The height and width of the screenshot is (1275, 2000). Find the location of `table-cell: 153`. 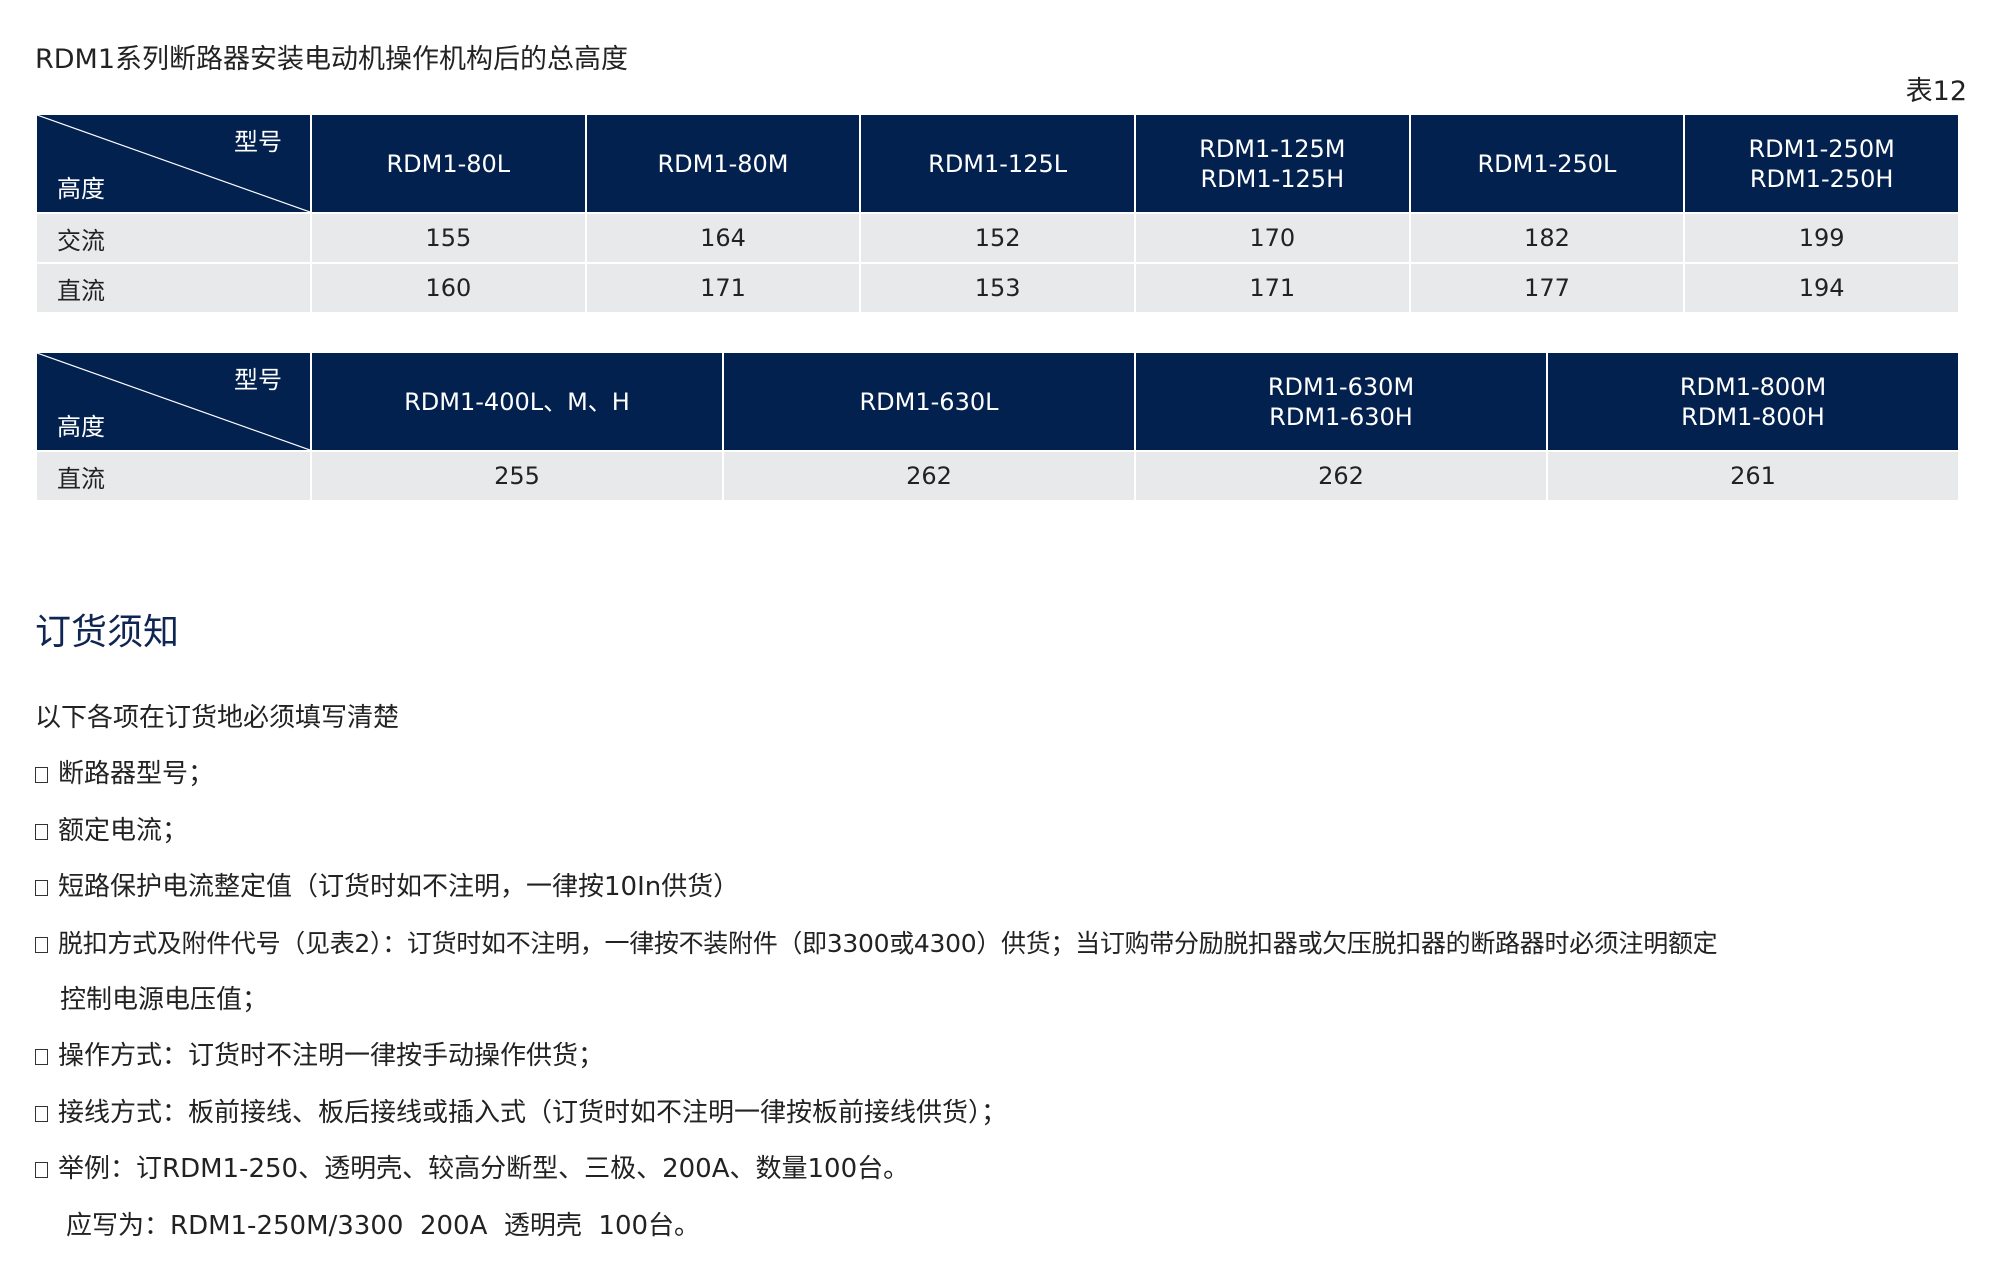

table-cell: 153 is located at coordinates (997, 288).